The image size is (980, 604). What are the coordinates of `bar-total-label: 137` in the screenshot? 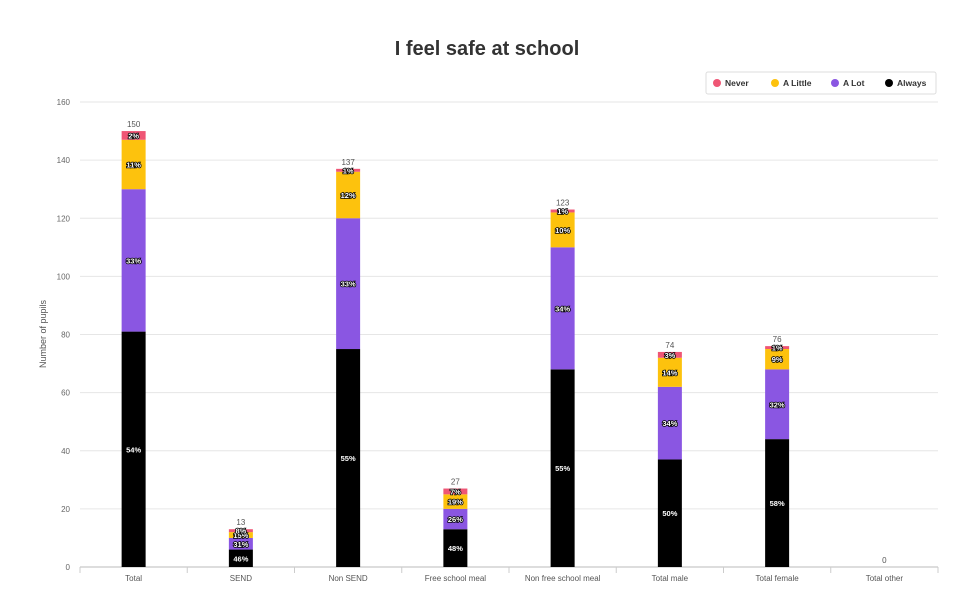 It's located at (348, 162).